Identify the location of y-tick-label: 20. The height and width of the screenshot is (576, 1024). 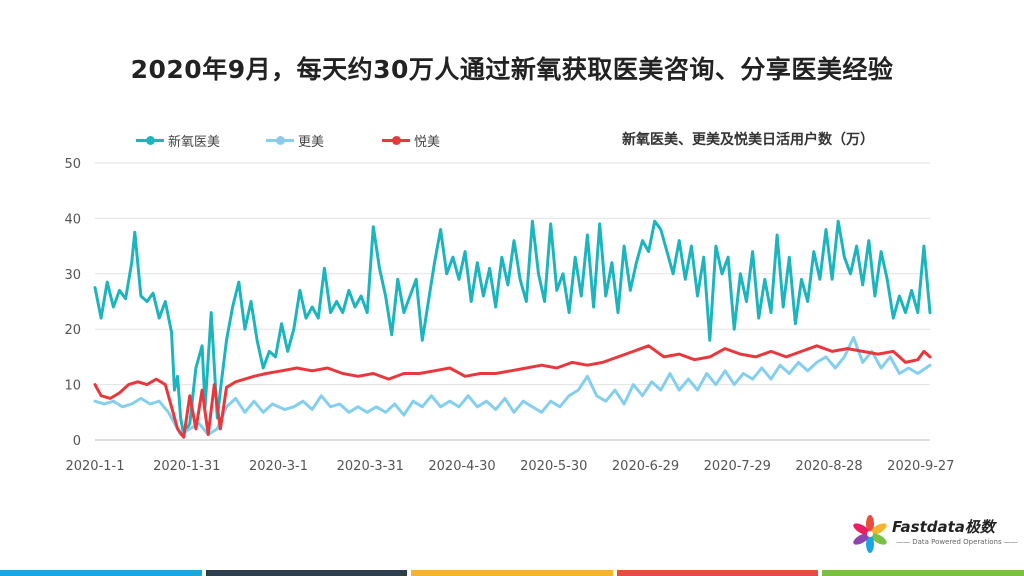
(72, 330).